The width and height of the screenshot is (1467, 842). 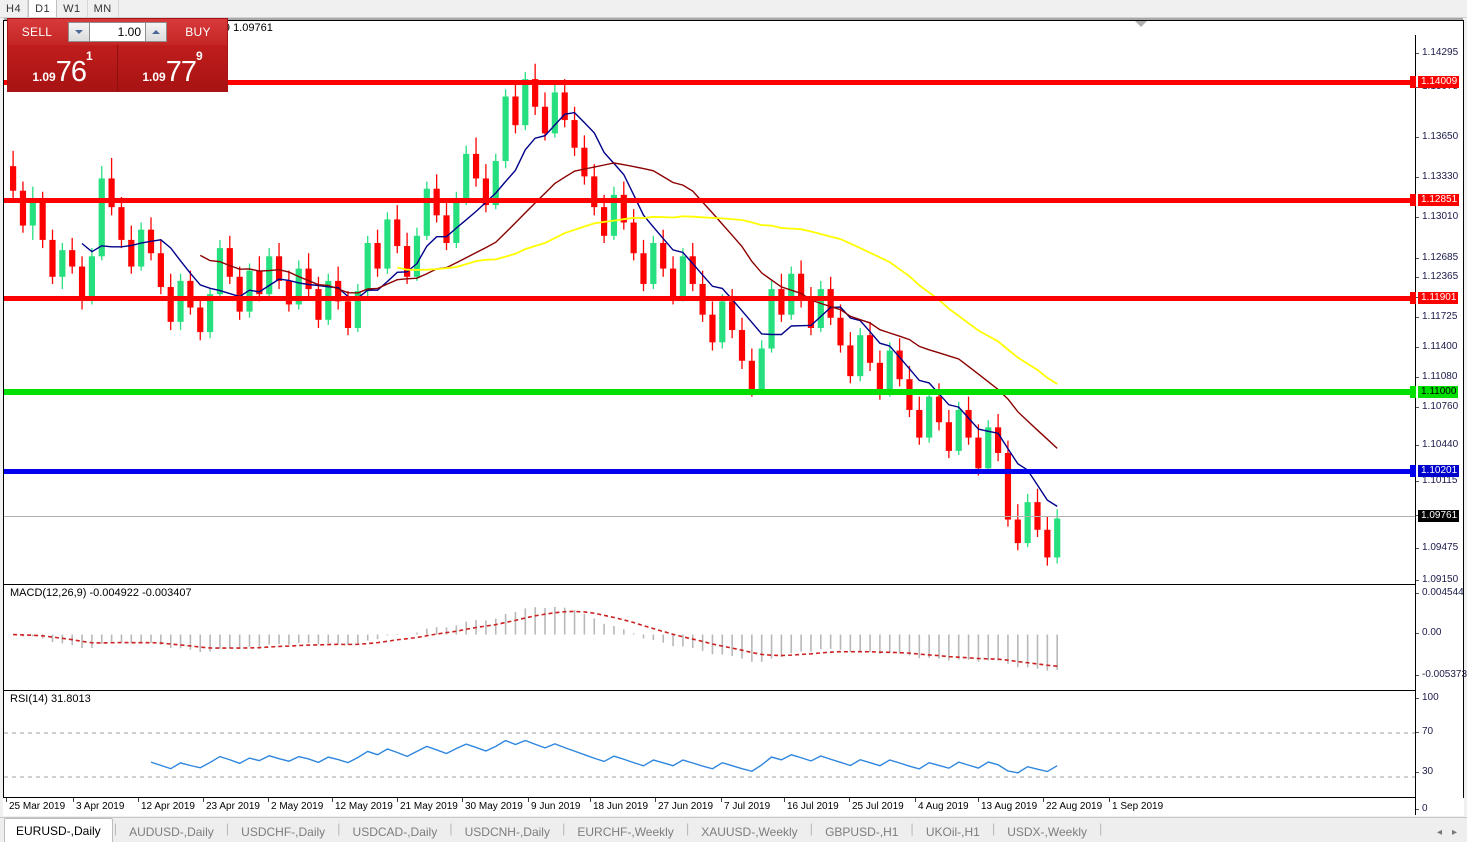 What do you see at coordinates (364, 806) in the screenshot?
I see `date-tick-label: 12 May 2019` at bounding box center [364, 806].